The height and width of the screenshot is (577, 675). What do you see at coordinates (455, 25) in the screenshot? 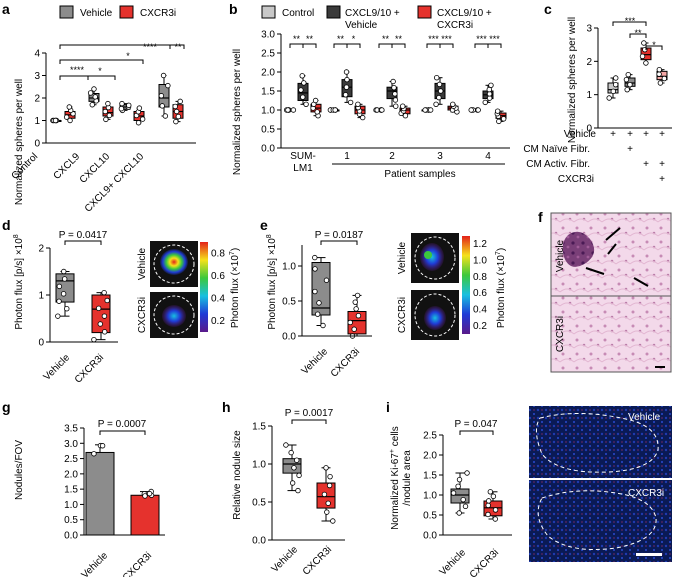
I see `legend-cxcl-cxcr3i-2: CXCR3i` at bounding box center [455, 25].